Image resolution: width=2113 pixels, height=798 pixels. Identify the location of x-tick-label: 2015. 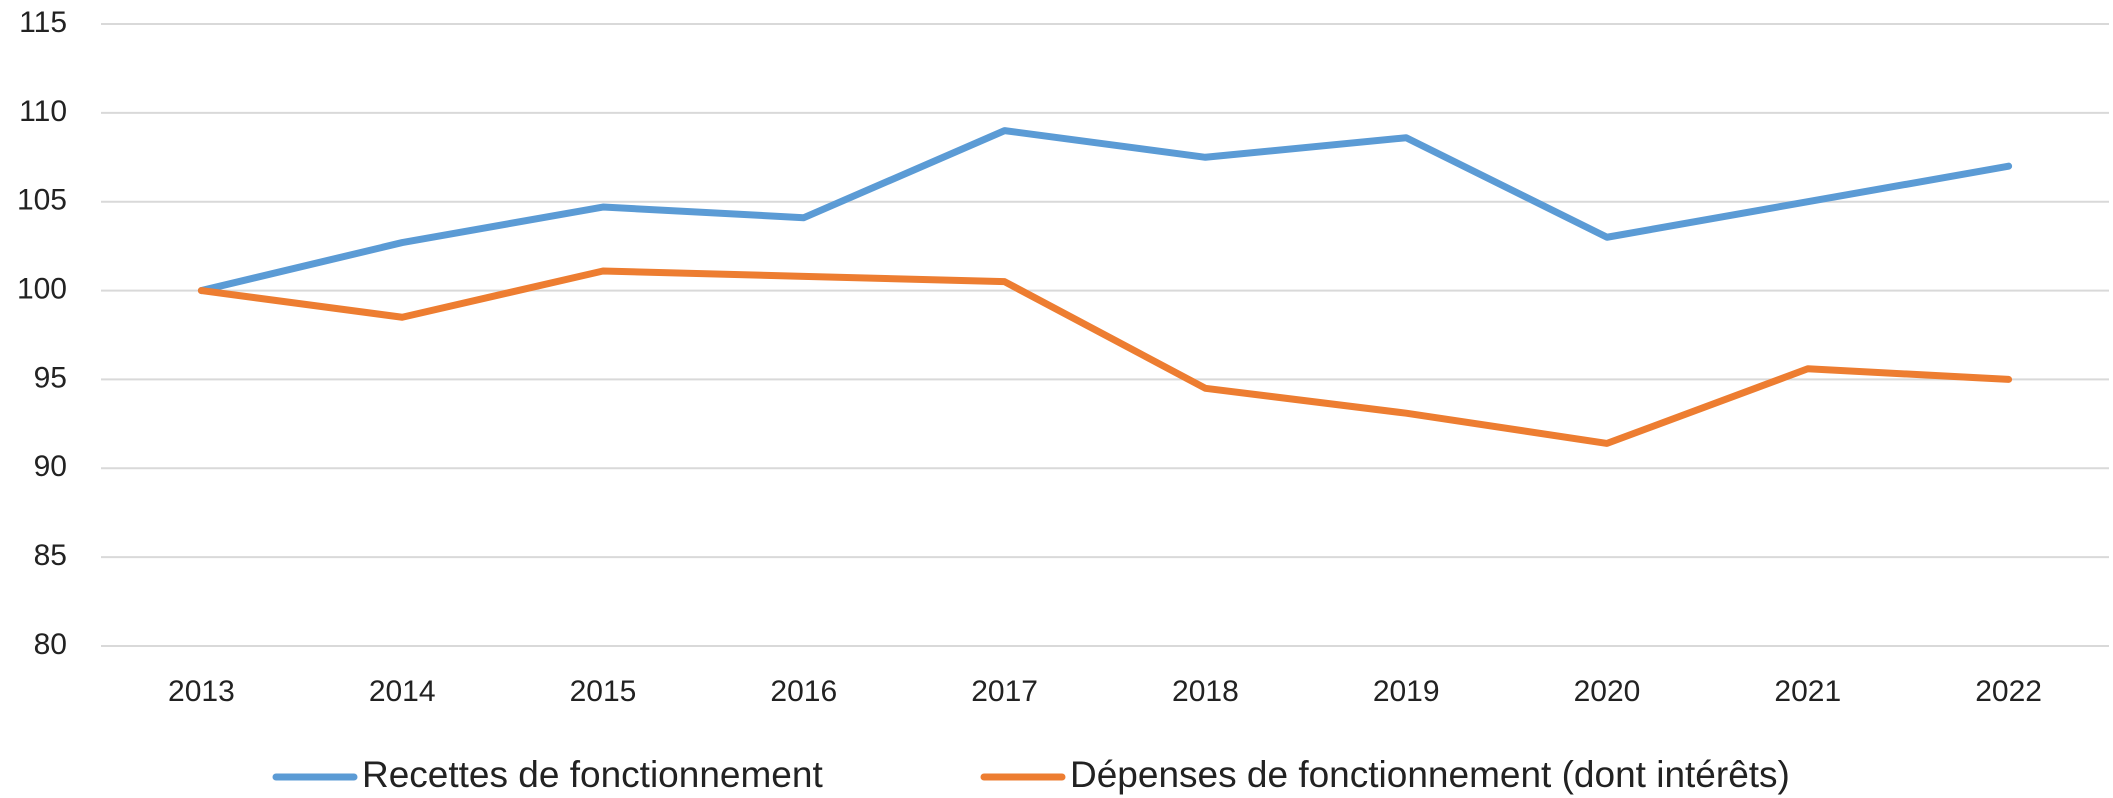
(603, 691).